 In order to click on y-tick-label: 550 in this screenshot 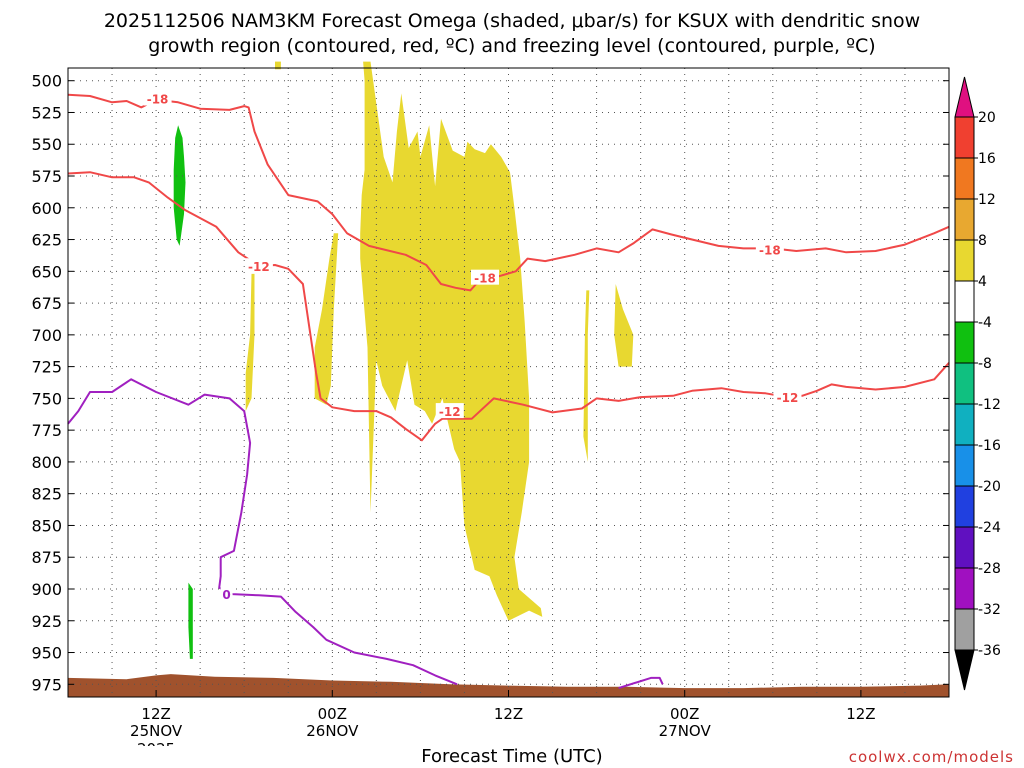, I will do `click(46, 144)`.